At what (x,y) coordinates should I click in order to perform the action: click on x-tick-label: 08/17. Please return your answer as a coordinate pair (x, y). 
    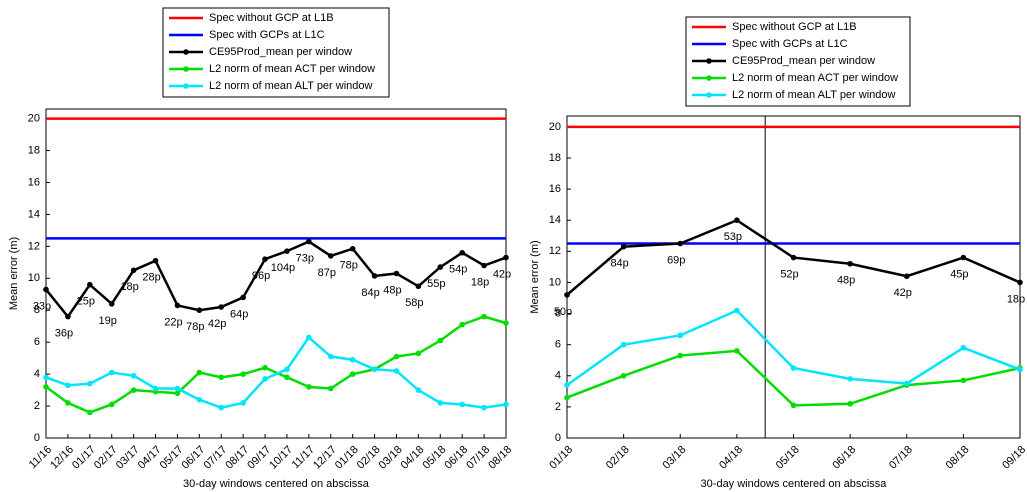
    Looking at the image, I should click on (237, 458).